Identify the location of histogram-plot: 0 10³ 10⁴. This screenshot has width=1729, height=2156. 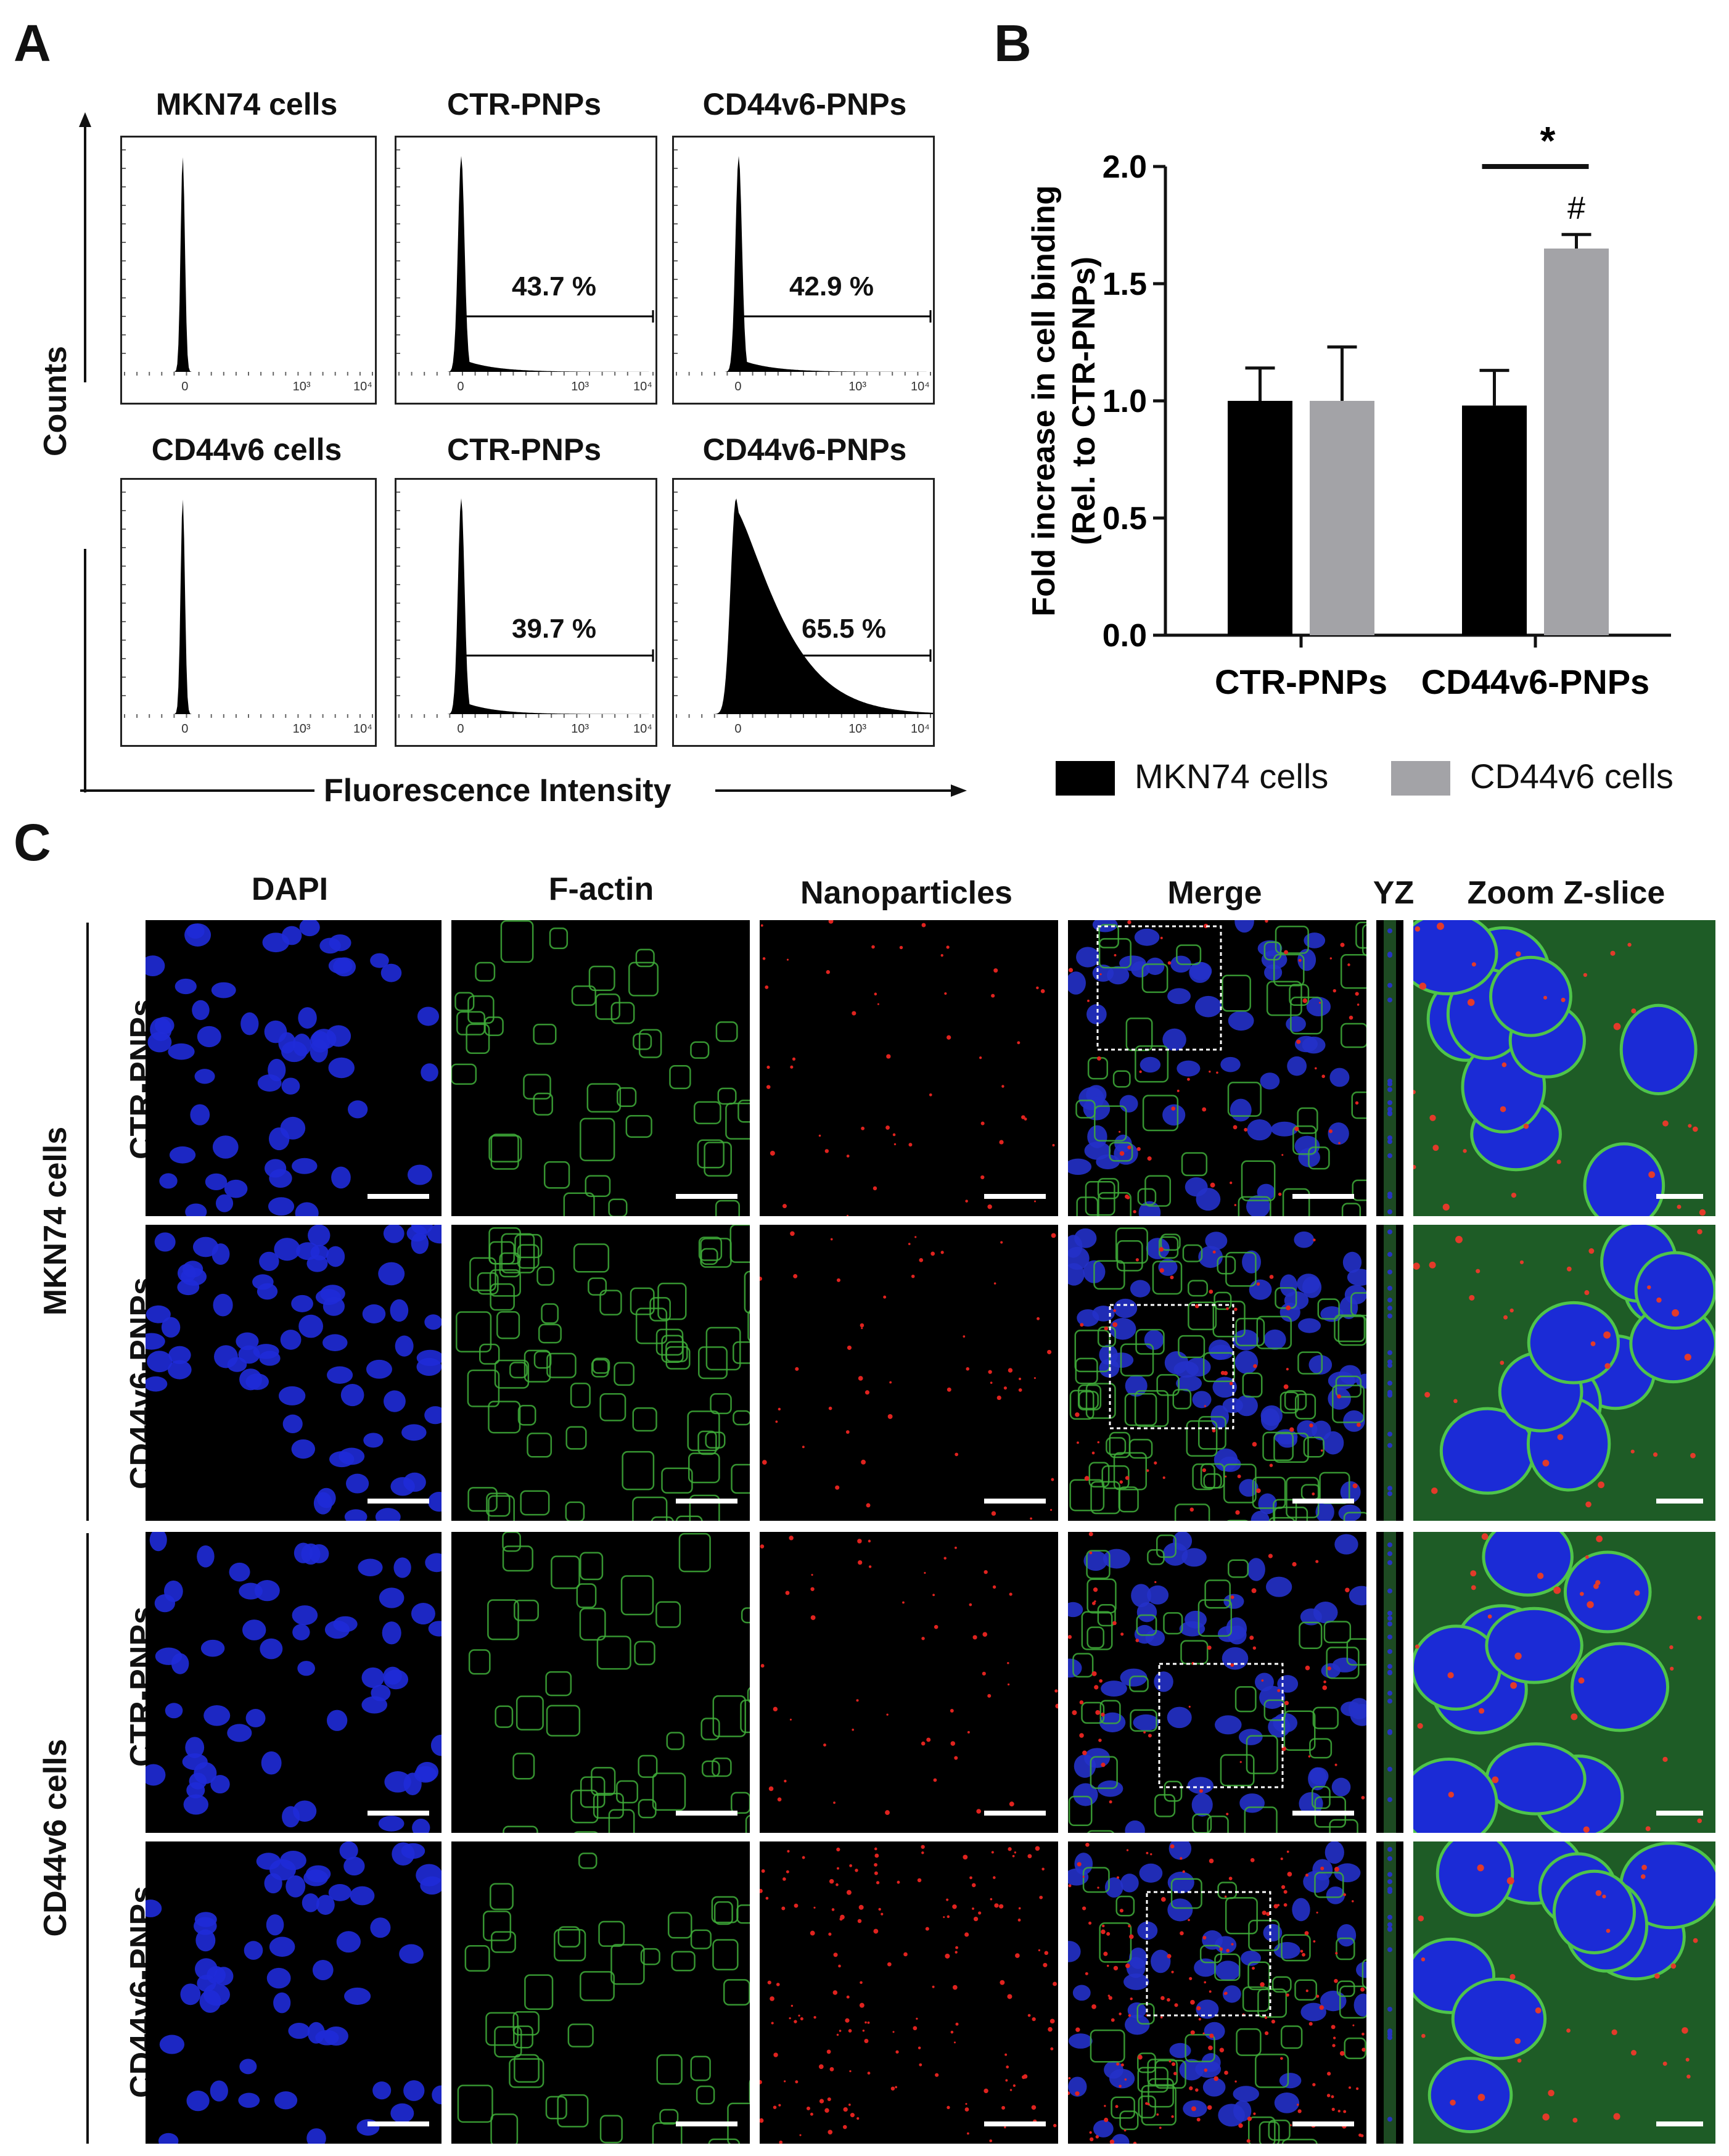
(249, 271).